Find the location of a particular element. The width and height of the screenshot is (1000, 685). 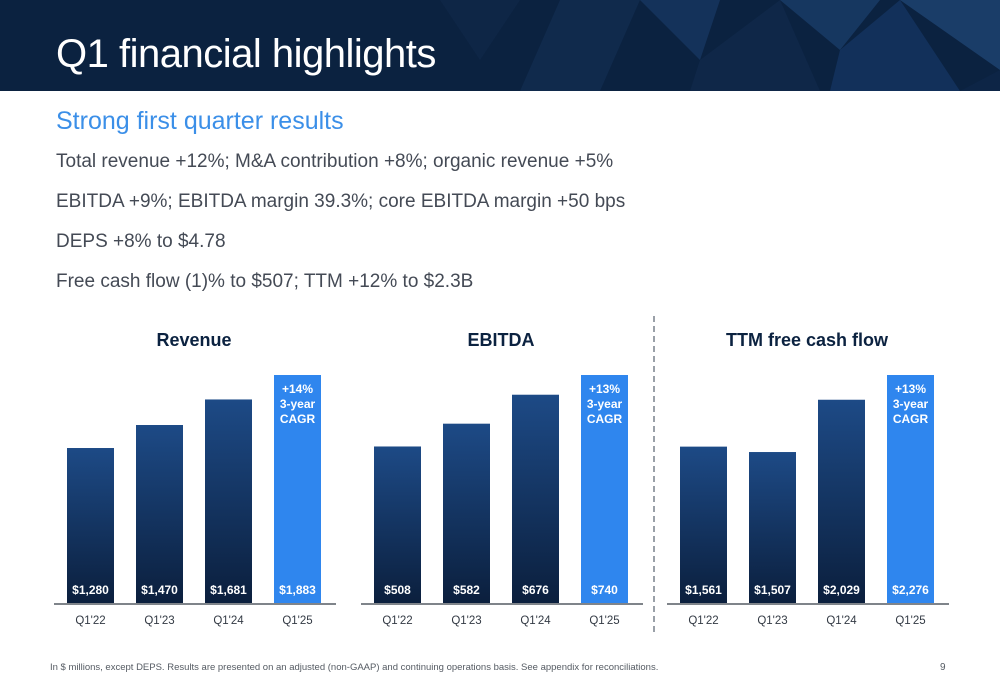

section-subtitle: Strong first quarter results is located at coordinates (200, 121).